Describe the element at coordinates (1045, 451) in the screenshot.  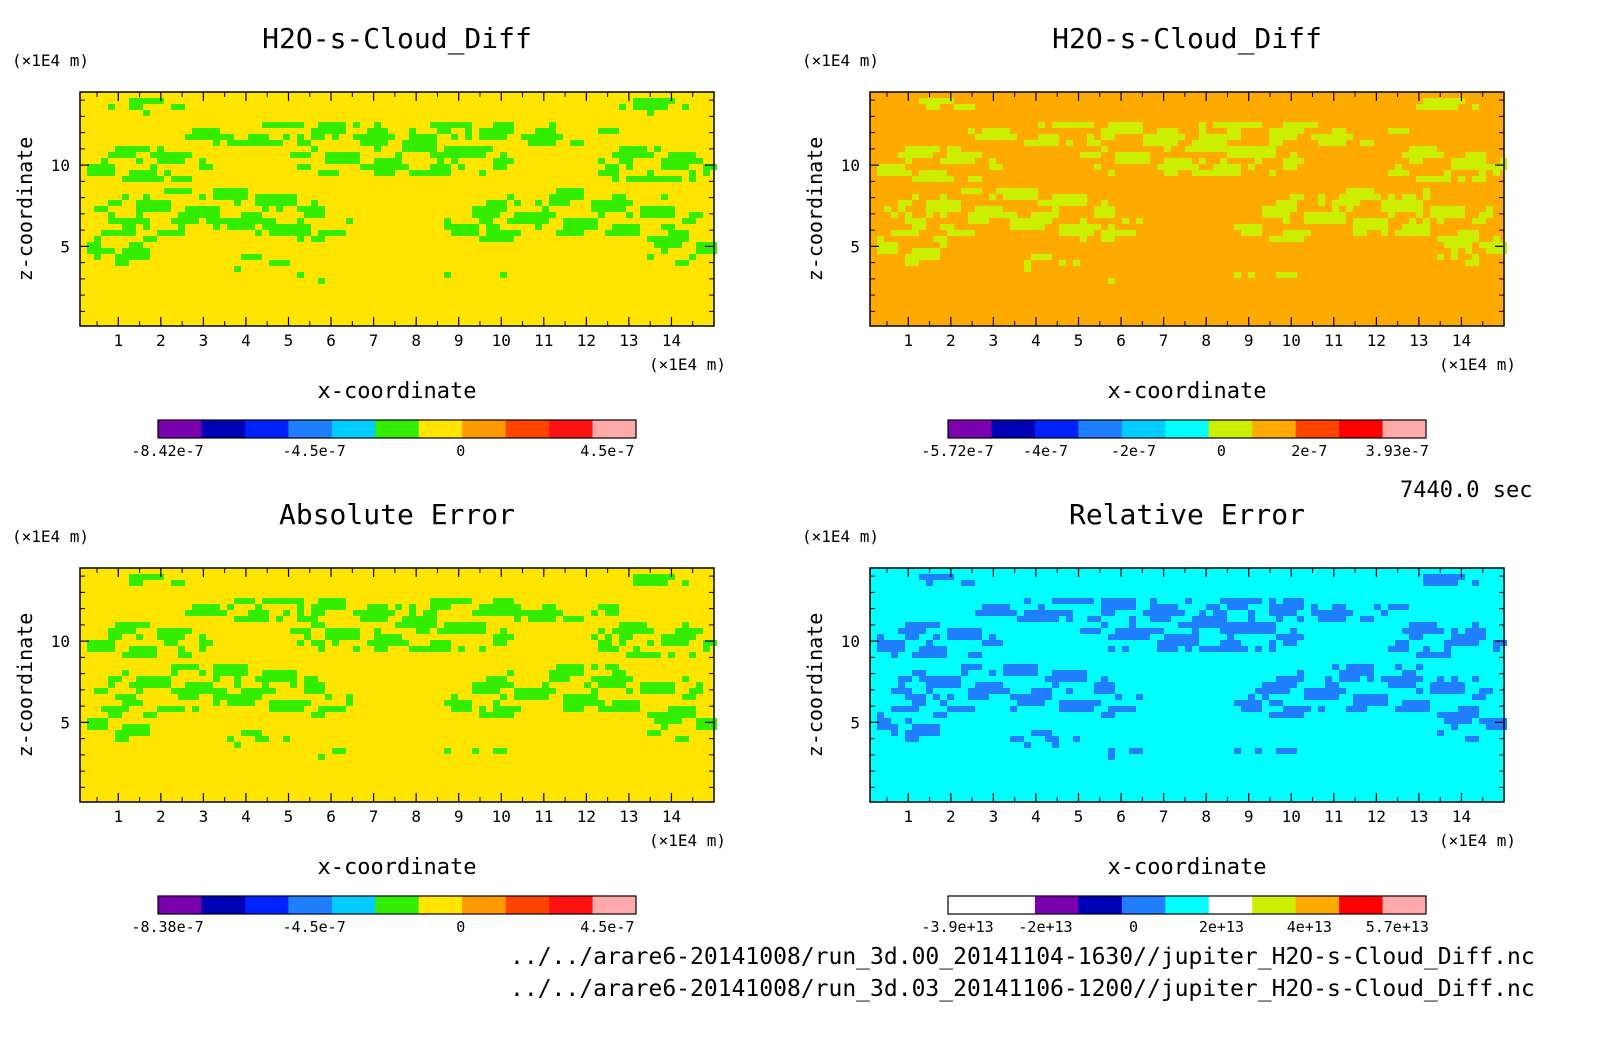
I see `colorbar-tick-label: -4e-7` at that location.